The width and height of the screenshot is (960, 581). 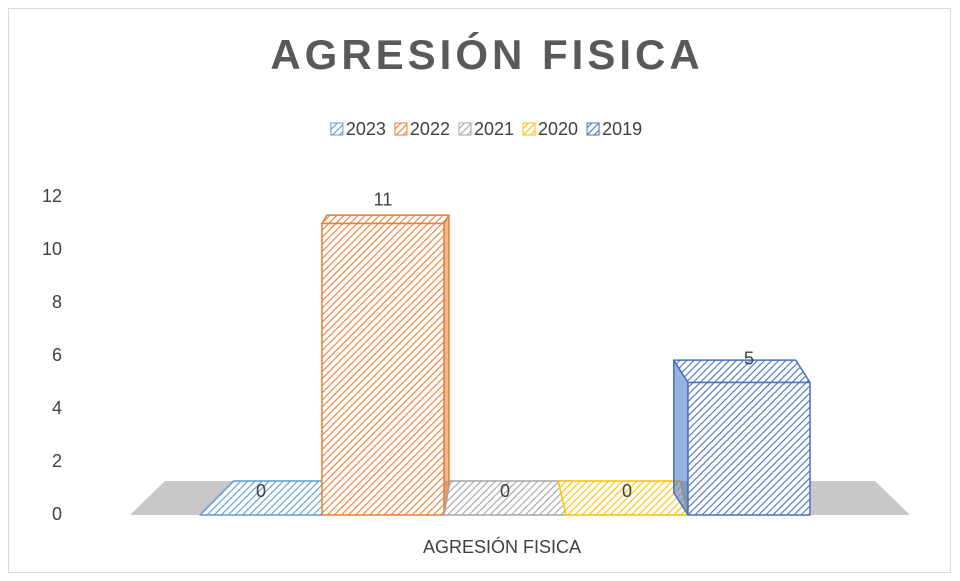 What do you see at coordinates (558, 129) in the screenshot?
I see `legend-label: 2020` at bounding box center [558, 129].